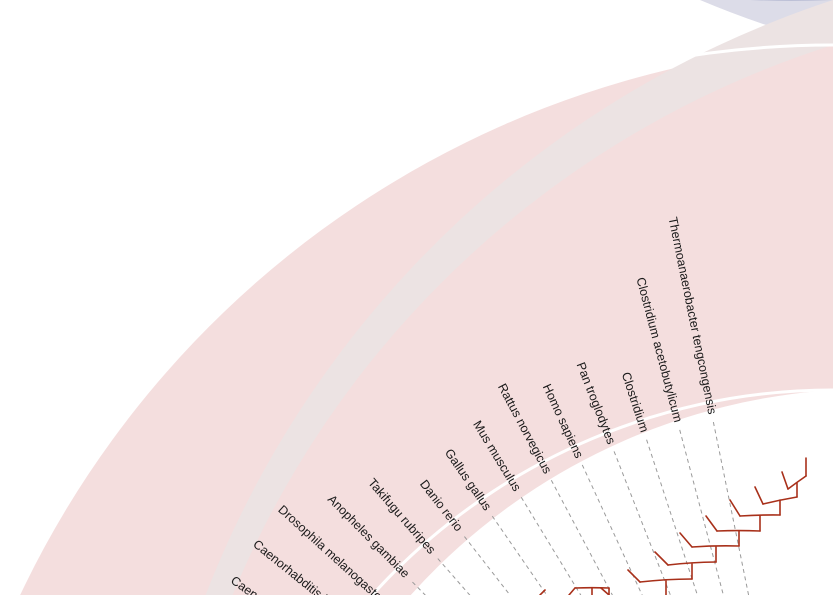 This screenshot has height=595, width=833. What do you see at coordinates (791, 0) in the screenshot?
I see `outer-ring-segment-blue` at bounding box center [791, 0].